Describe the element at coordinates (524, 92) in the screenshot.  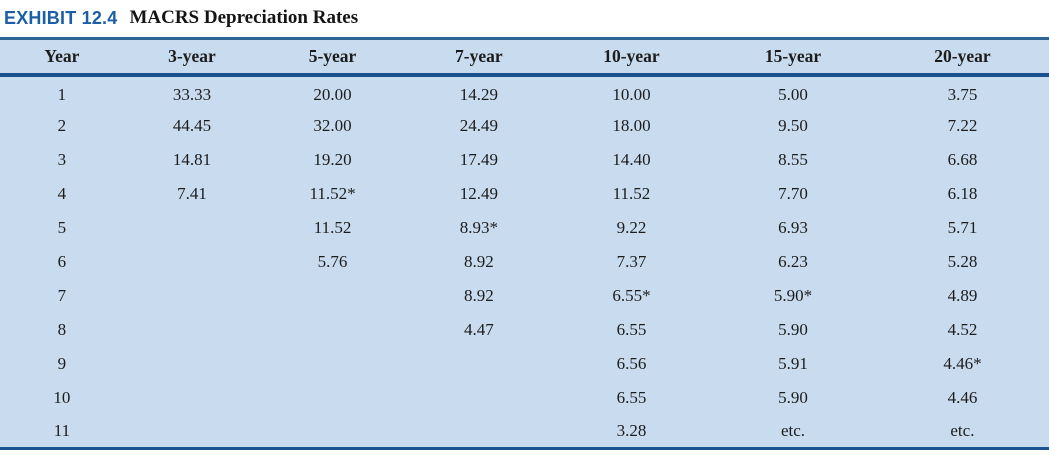
I see `table-row: 1 33.33 20.00 14.29 10.00 5.00 3.75` at that location.